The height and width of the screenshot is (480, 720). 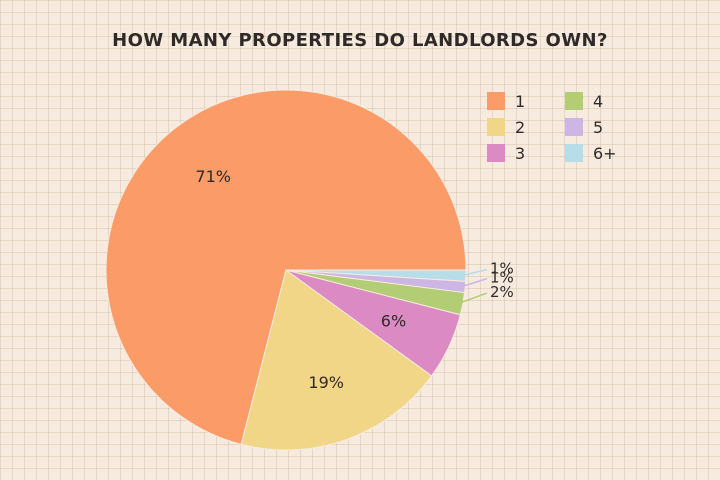 I want to click on legend-label-3: 3, so click(x=520, y=153).